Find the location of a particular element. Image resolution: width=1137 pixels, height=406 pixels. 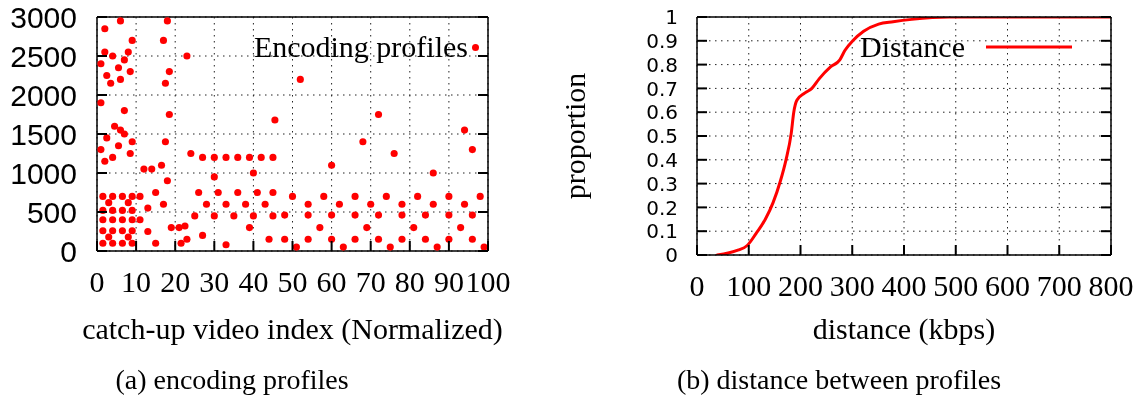

x-tick-label: 60 is located at coordinates (331, 282).